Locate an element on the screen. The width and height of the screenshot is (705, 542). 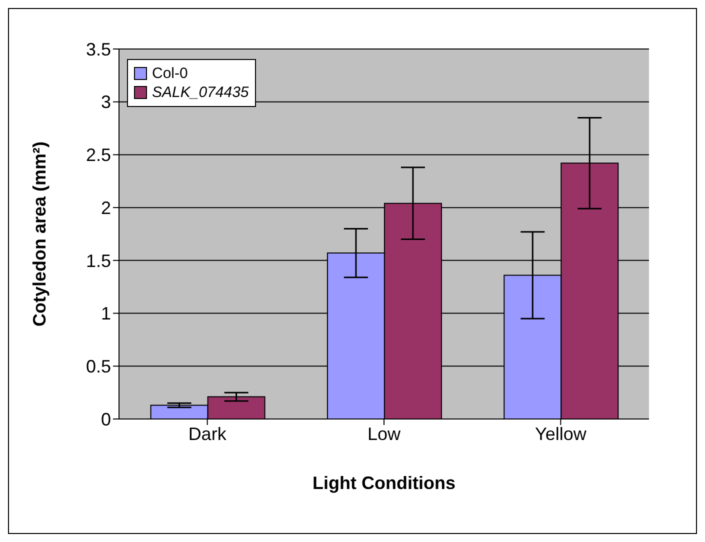
legend-label: Col-0 is located at coordinates (170, 73).